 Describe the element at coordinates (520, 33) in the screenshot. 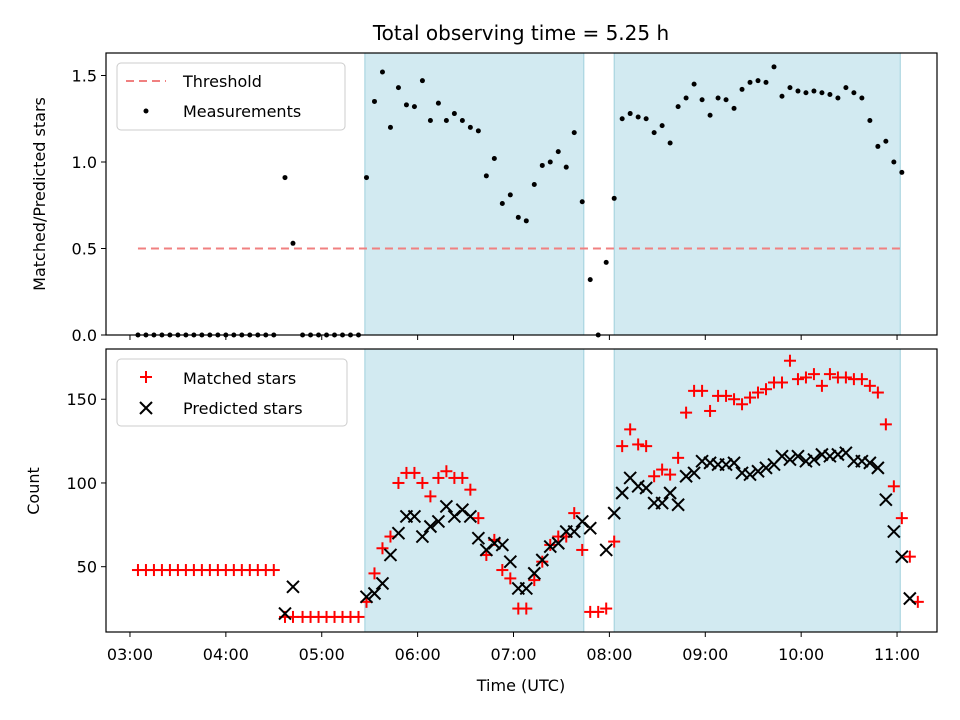

I see `chart-title: Total observing time = 5.25 h` at that location.